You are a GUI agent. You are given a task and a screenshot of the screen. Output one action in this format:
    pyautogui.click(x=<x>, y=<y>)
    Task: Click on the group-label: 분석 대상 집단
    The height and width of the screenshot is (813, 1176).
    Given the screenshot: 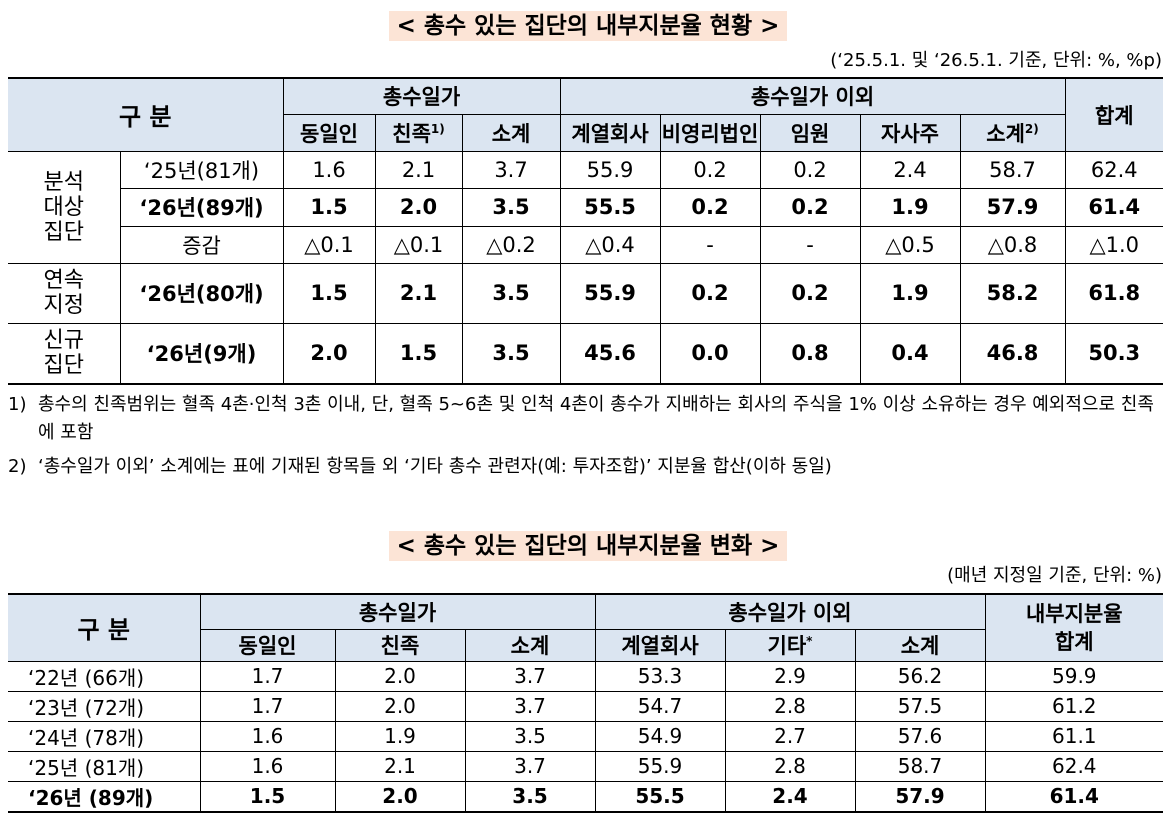 What is the action you would take?
    pyautogui.click(x=64, y=207)
    